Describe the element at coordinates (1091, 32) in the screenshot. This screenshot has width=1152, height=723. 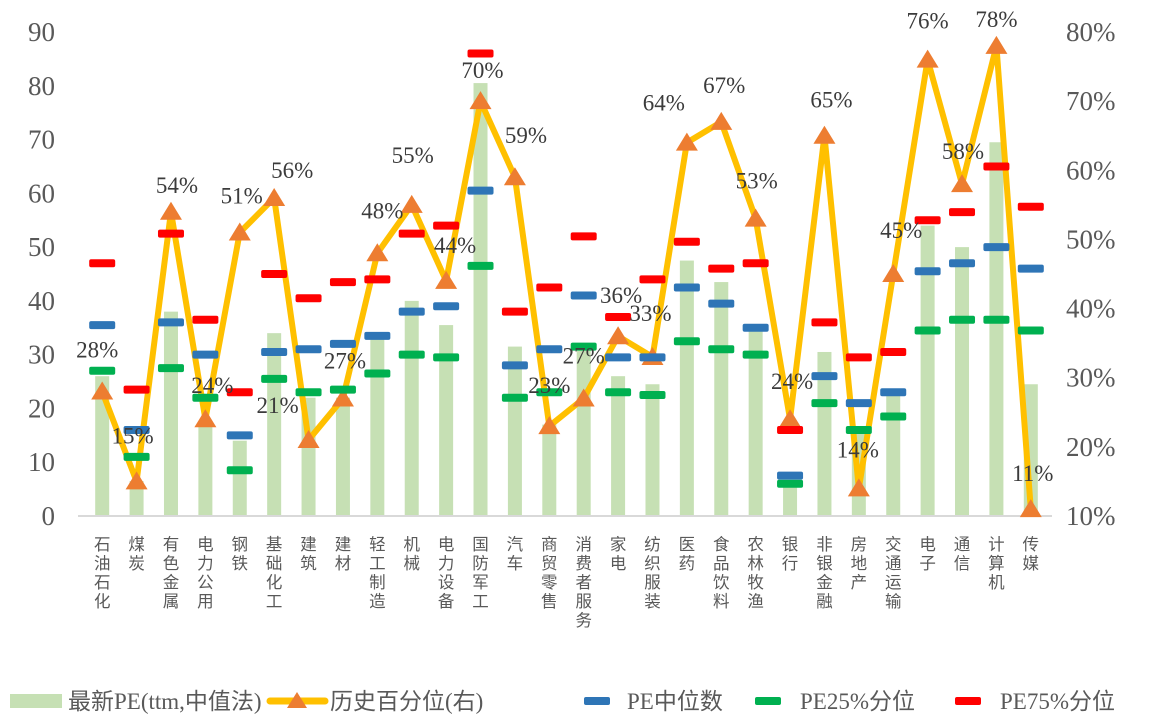
I see `right-axis-tick-label: 80%` at that location.